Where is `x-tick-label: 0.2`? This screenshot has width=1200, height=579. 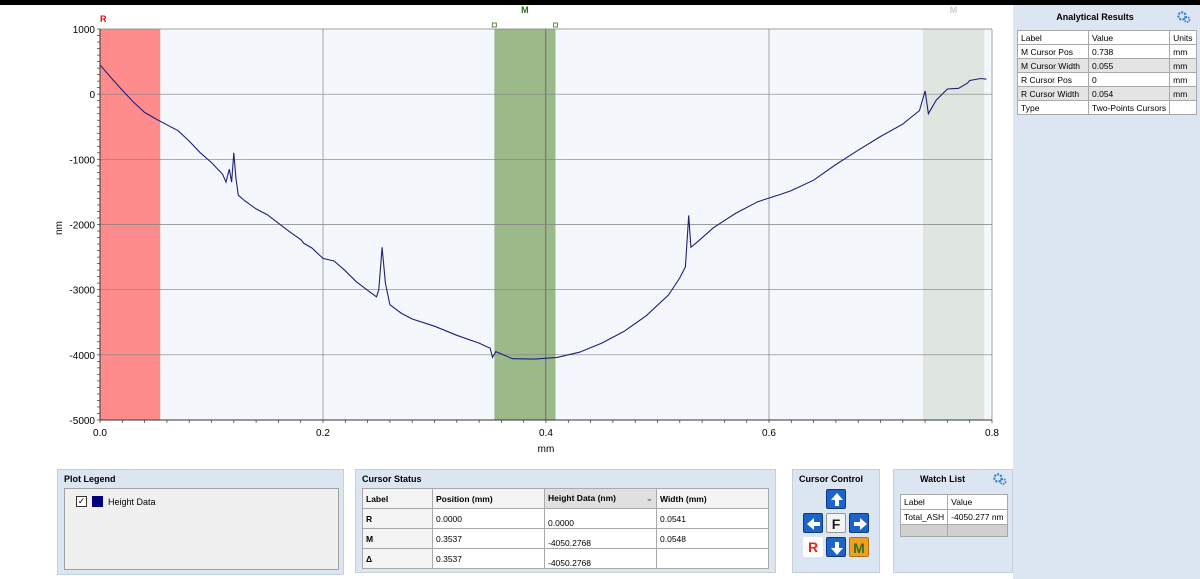 x-tick-label: 0.2 is located at coordinates (323, 433).